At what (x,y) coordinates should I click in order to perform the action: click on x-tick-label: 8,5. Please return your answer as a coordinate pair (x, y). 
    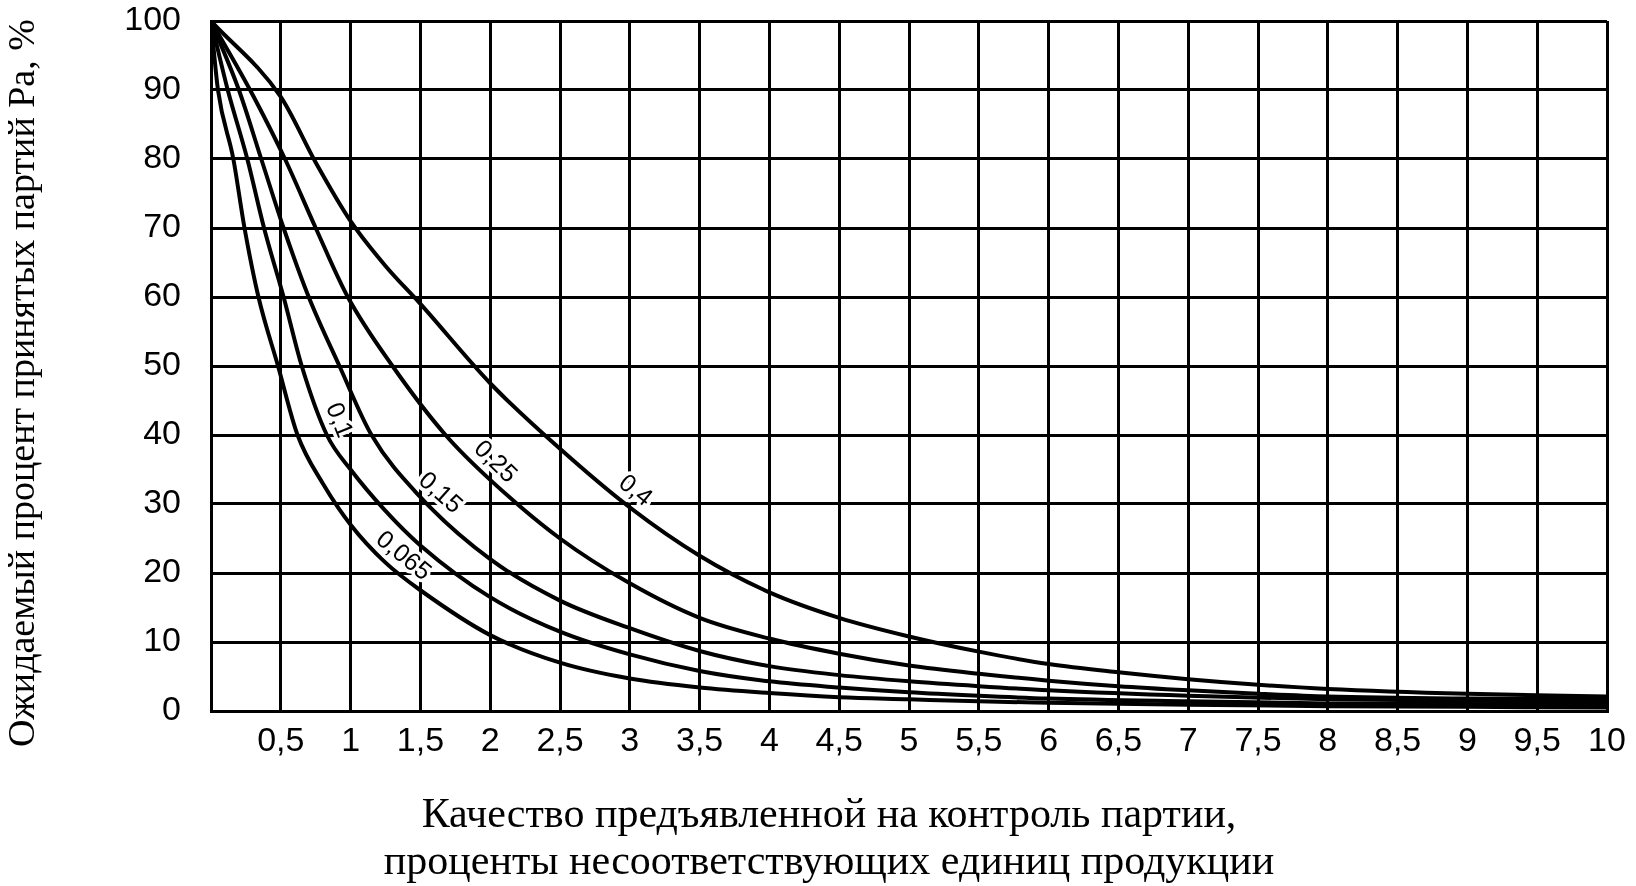
    Looking at the image, I should click on (1397, 739).